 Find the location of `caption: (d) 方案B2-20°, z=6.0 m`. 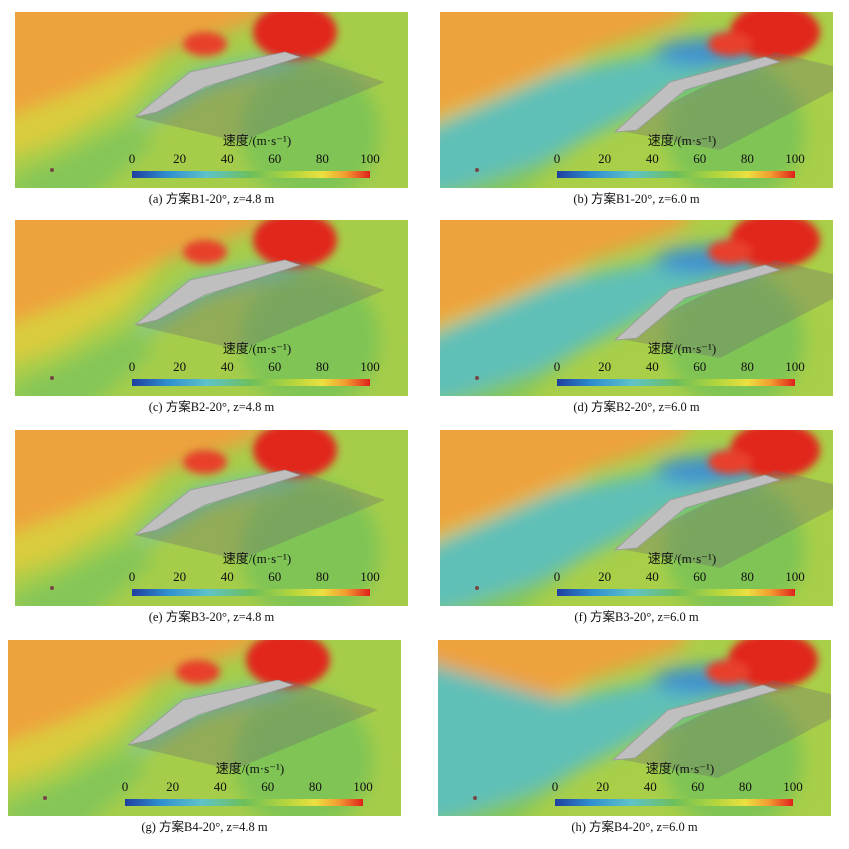

caption: (d) 方案B2-20°, z=6.0 m is located at coordinates (636, 406).